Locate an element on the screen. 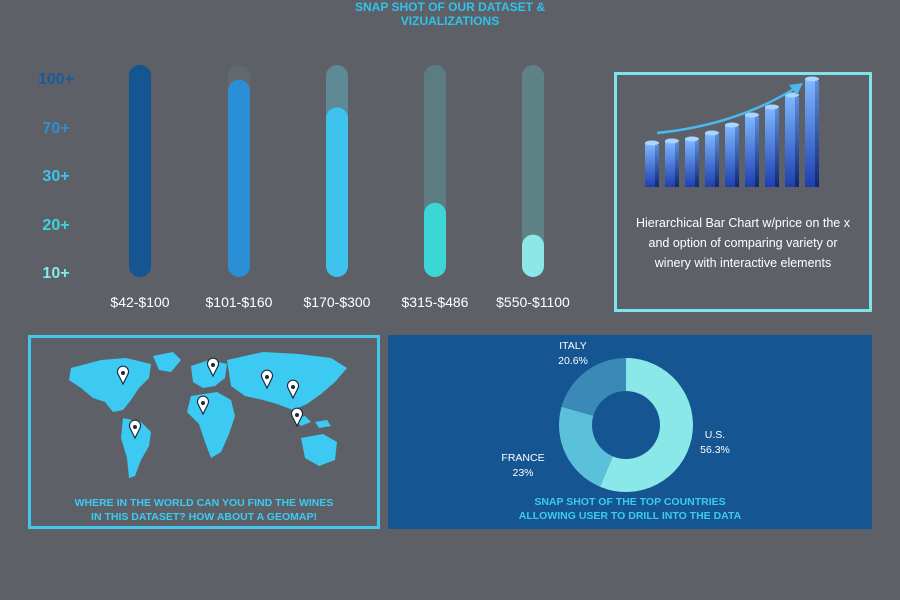 This screenshot has height=600, width=900. slice-label-italy-name: ITALY is located at coordinates (573, 346).